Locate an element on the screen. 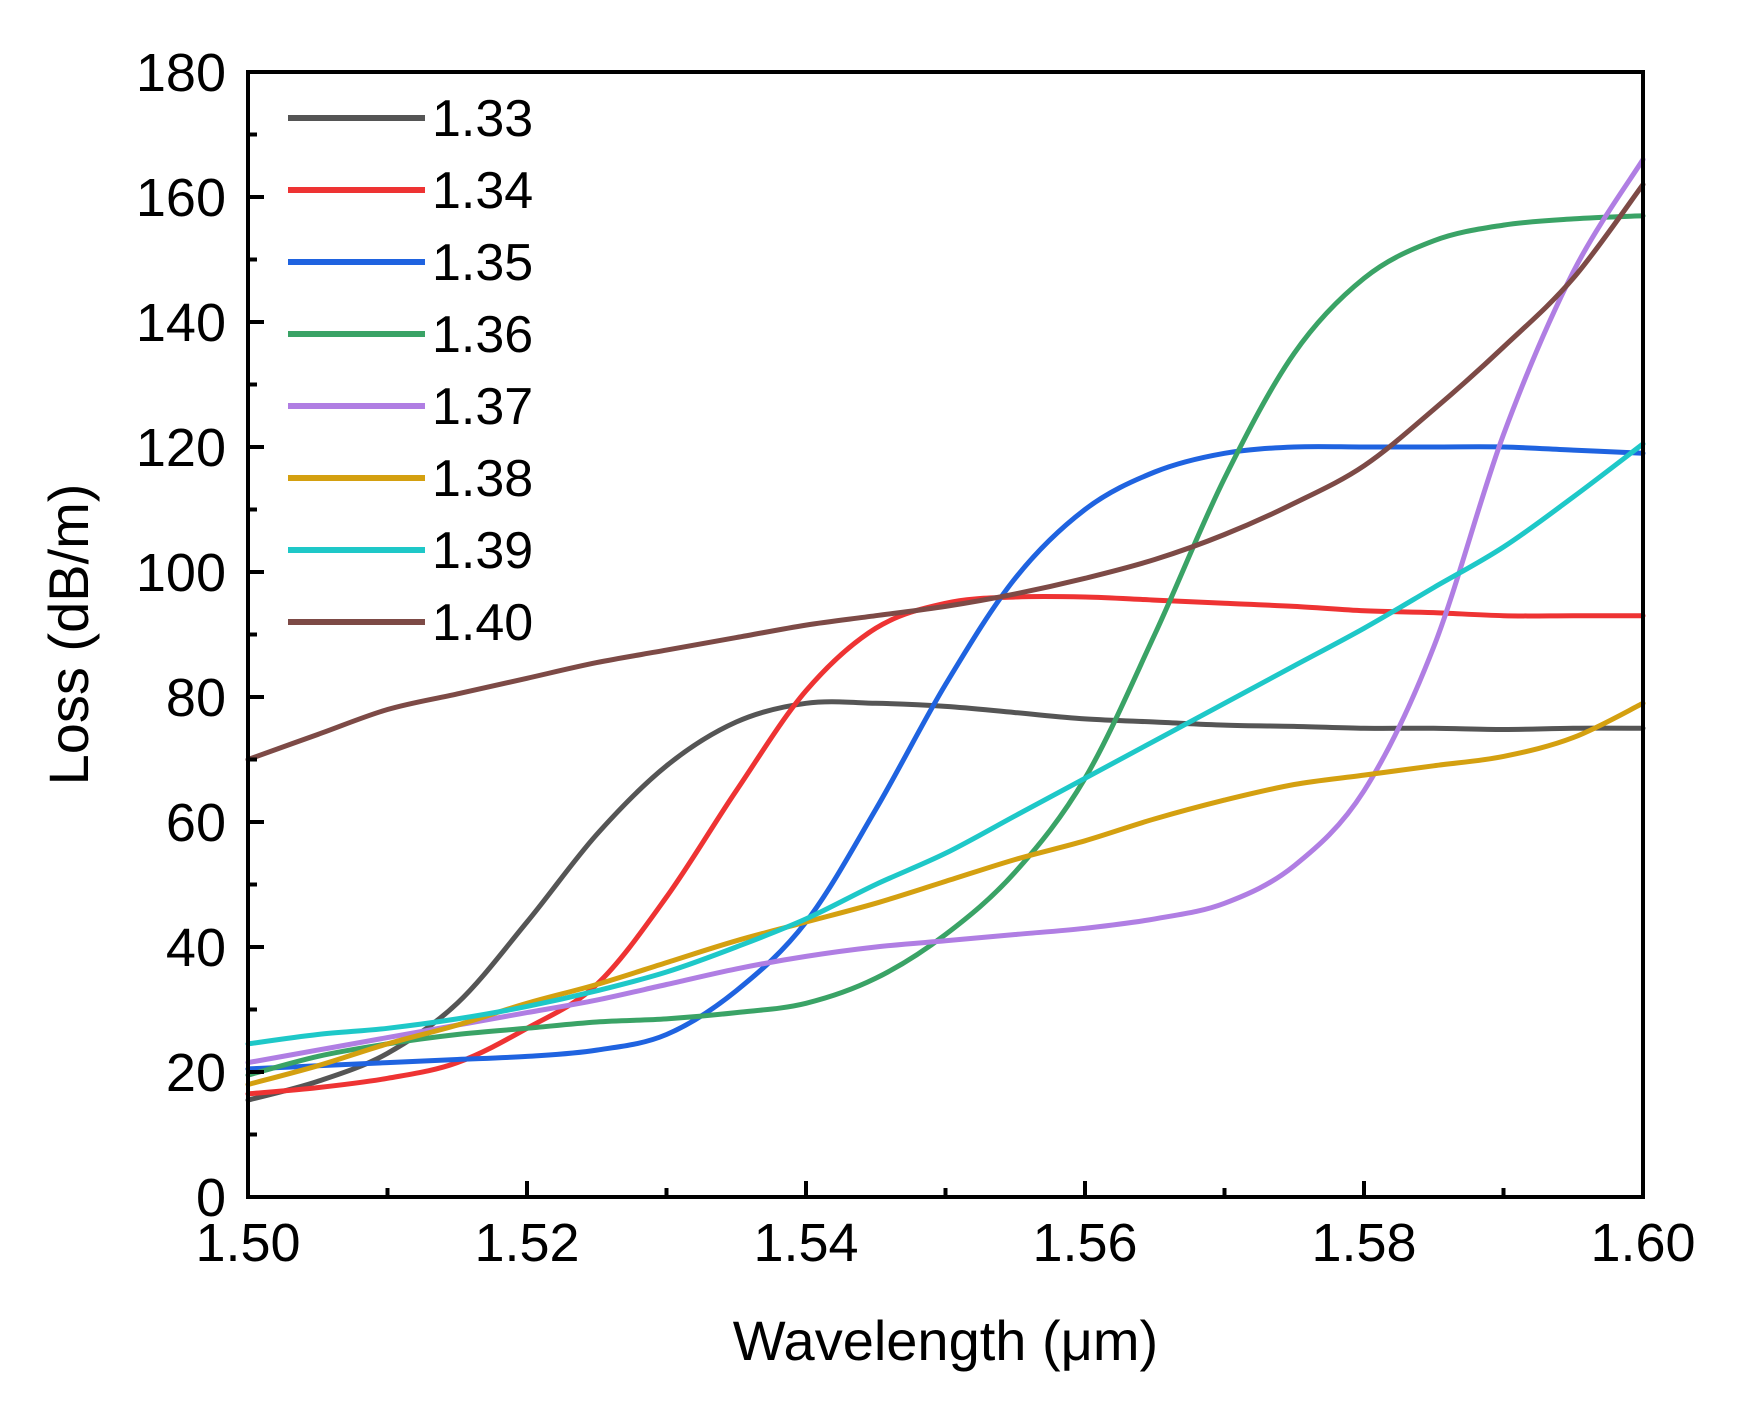  x-tick-label: 1.54 is located at coordinates (805, 1243).